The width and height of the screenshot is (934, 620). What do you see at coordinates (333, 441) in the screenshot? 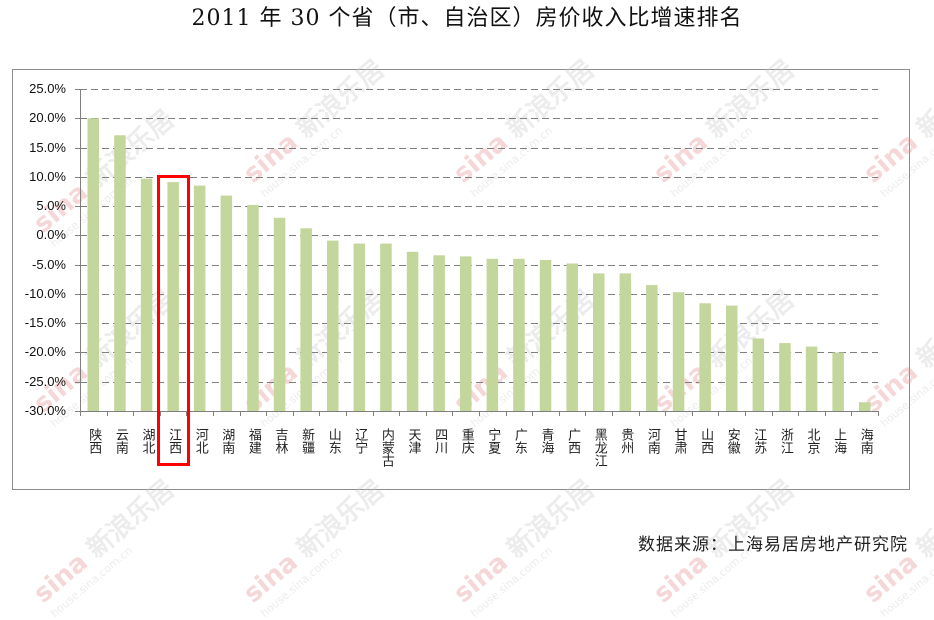
I see `x-tick-label: 山东` at bounding box center [333, 441].